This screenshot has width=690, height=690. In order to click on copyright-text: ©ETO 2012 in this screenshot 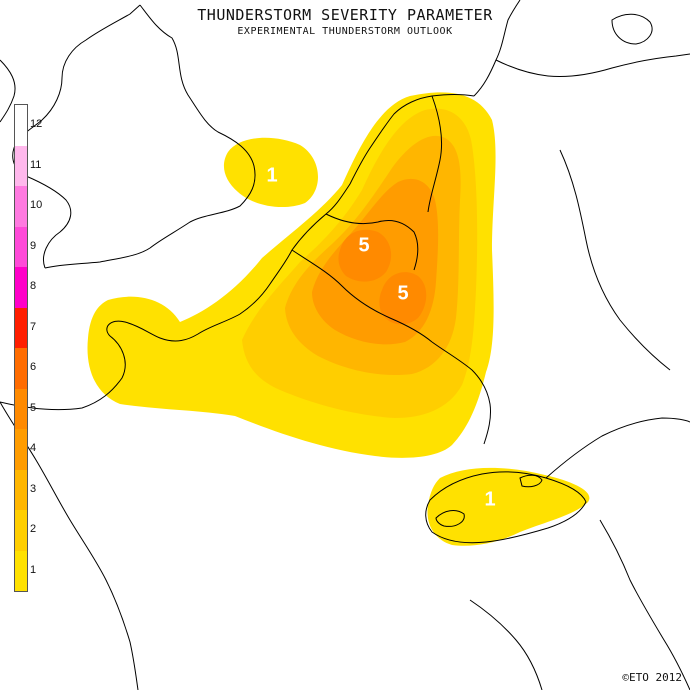, I will do `click(652, 677)`.